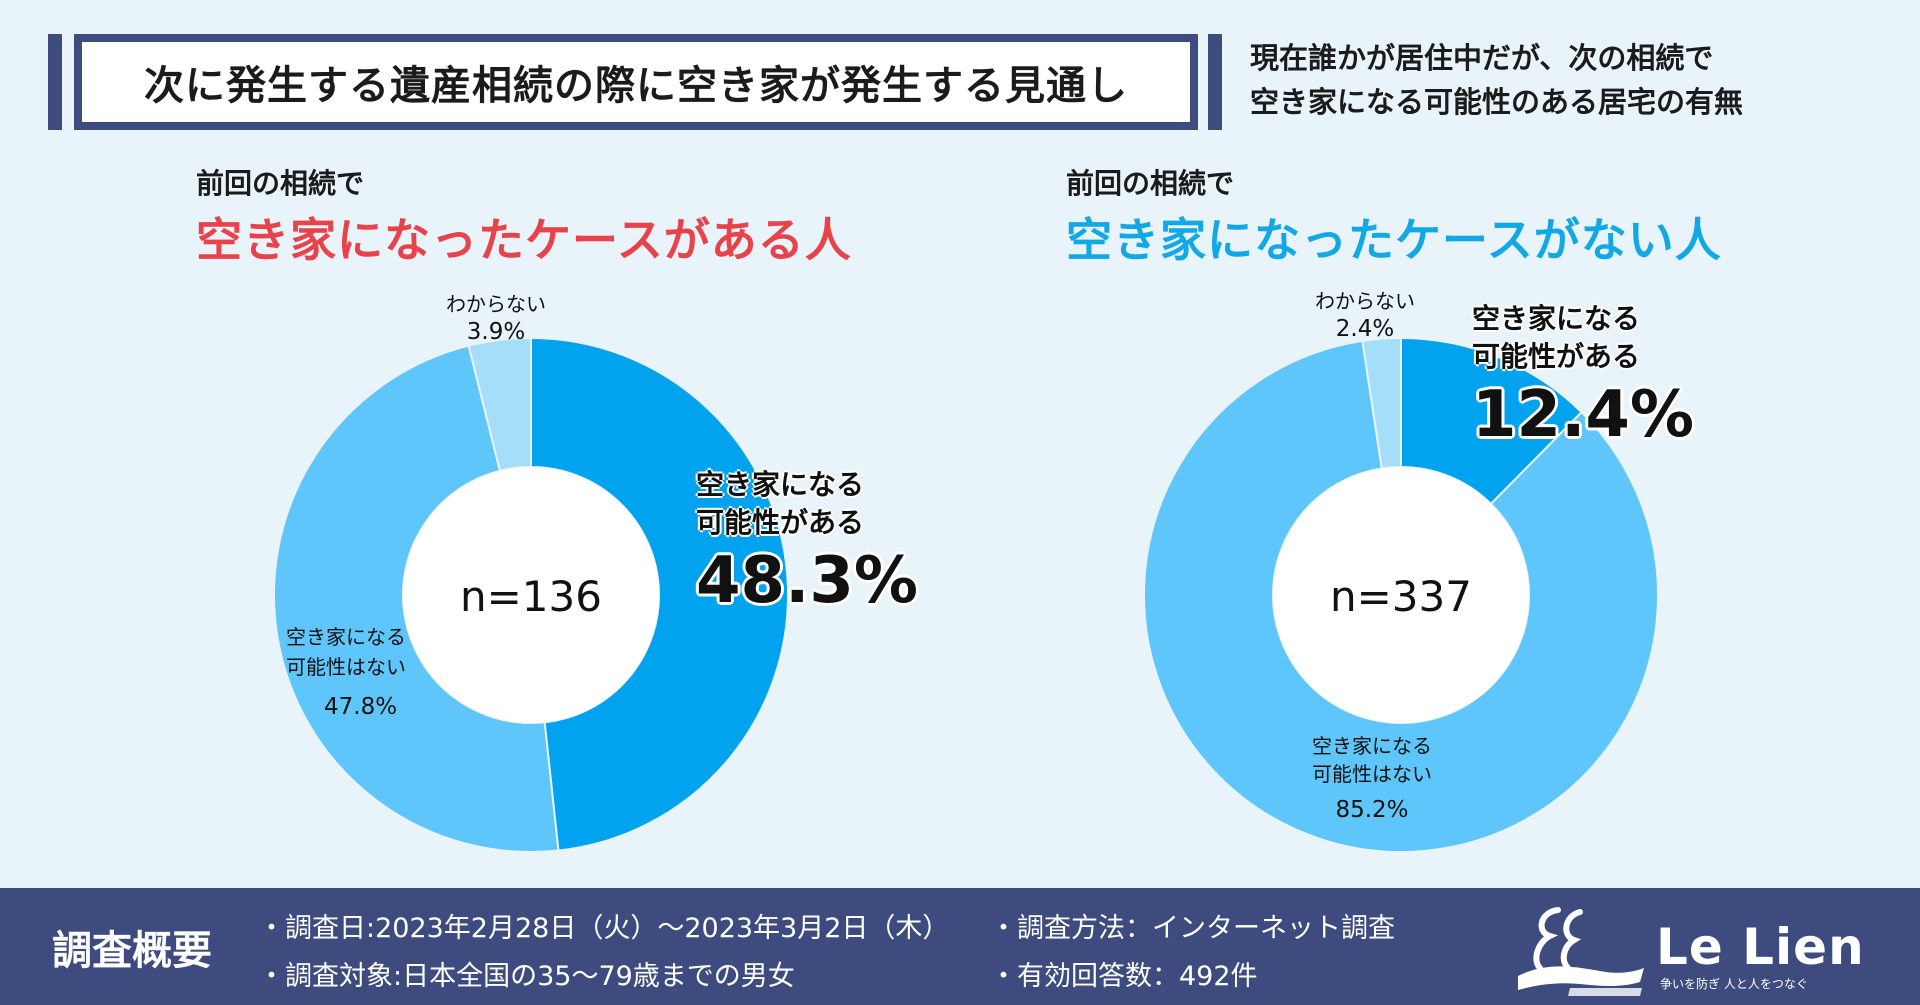  What do you see at coordinates (496, 318) in the screenshot?
I see `panel1-unknown-label: わからない 3.9%` at bounding box center [496, 318].